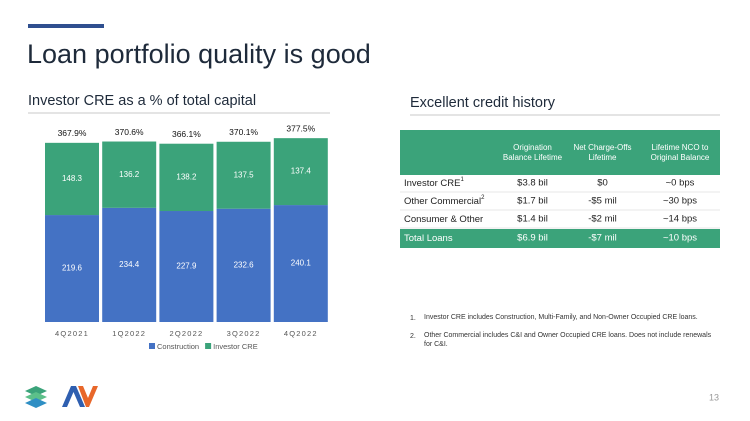 The width and height of the screenshot is (750, 421). Describe the element at coordinates (66, 26) in the screenshot. I see `accent-bar` at that location.